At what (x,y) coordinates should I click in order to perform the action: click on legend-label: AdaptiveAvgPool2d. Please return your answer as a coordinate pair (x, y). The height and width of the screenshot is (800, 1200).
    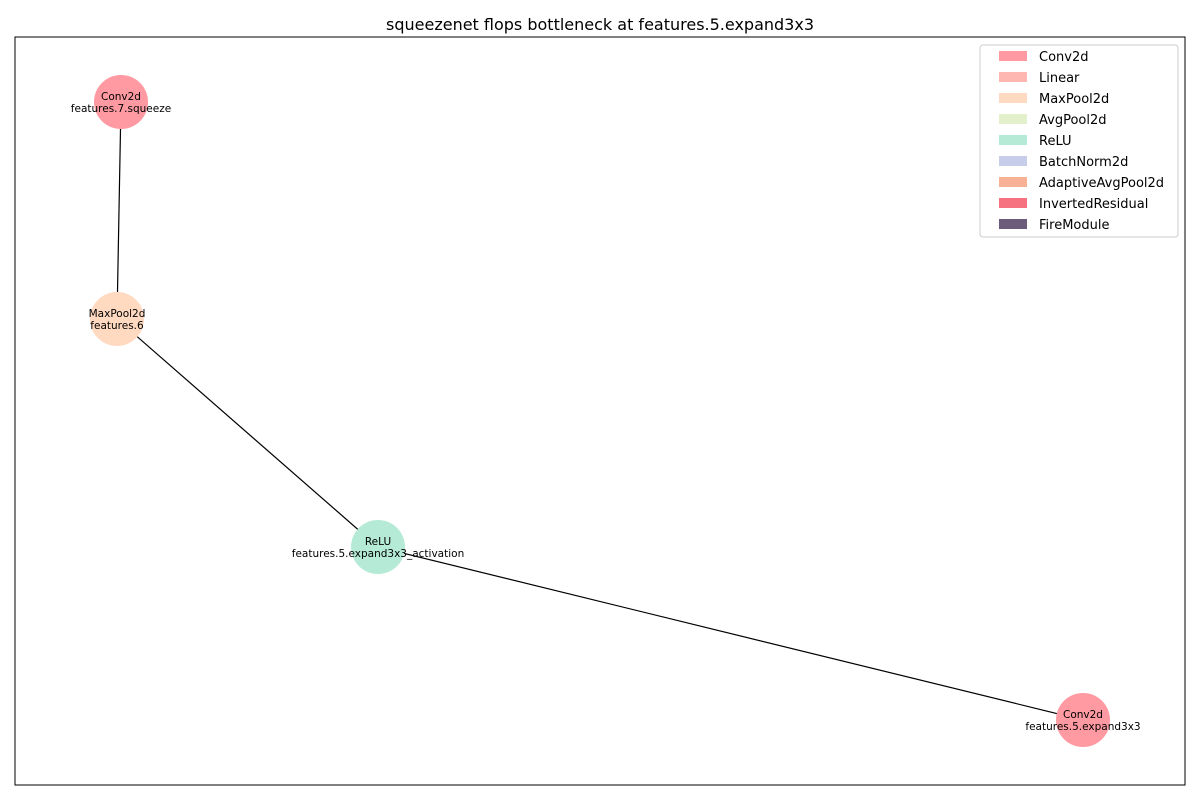
    Looking at the image, I should click on (1101, 183).